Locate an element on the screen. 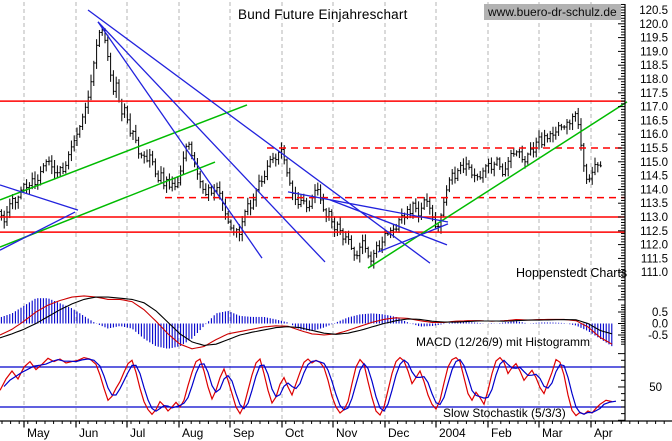 Image resolution: width=672 pixels, height=441 pixels. watermark-url: www.buero-dr-schulz.de is located at coordinates (552, 12).